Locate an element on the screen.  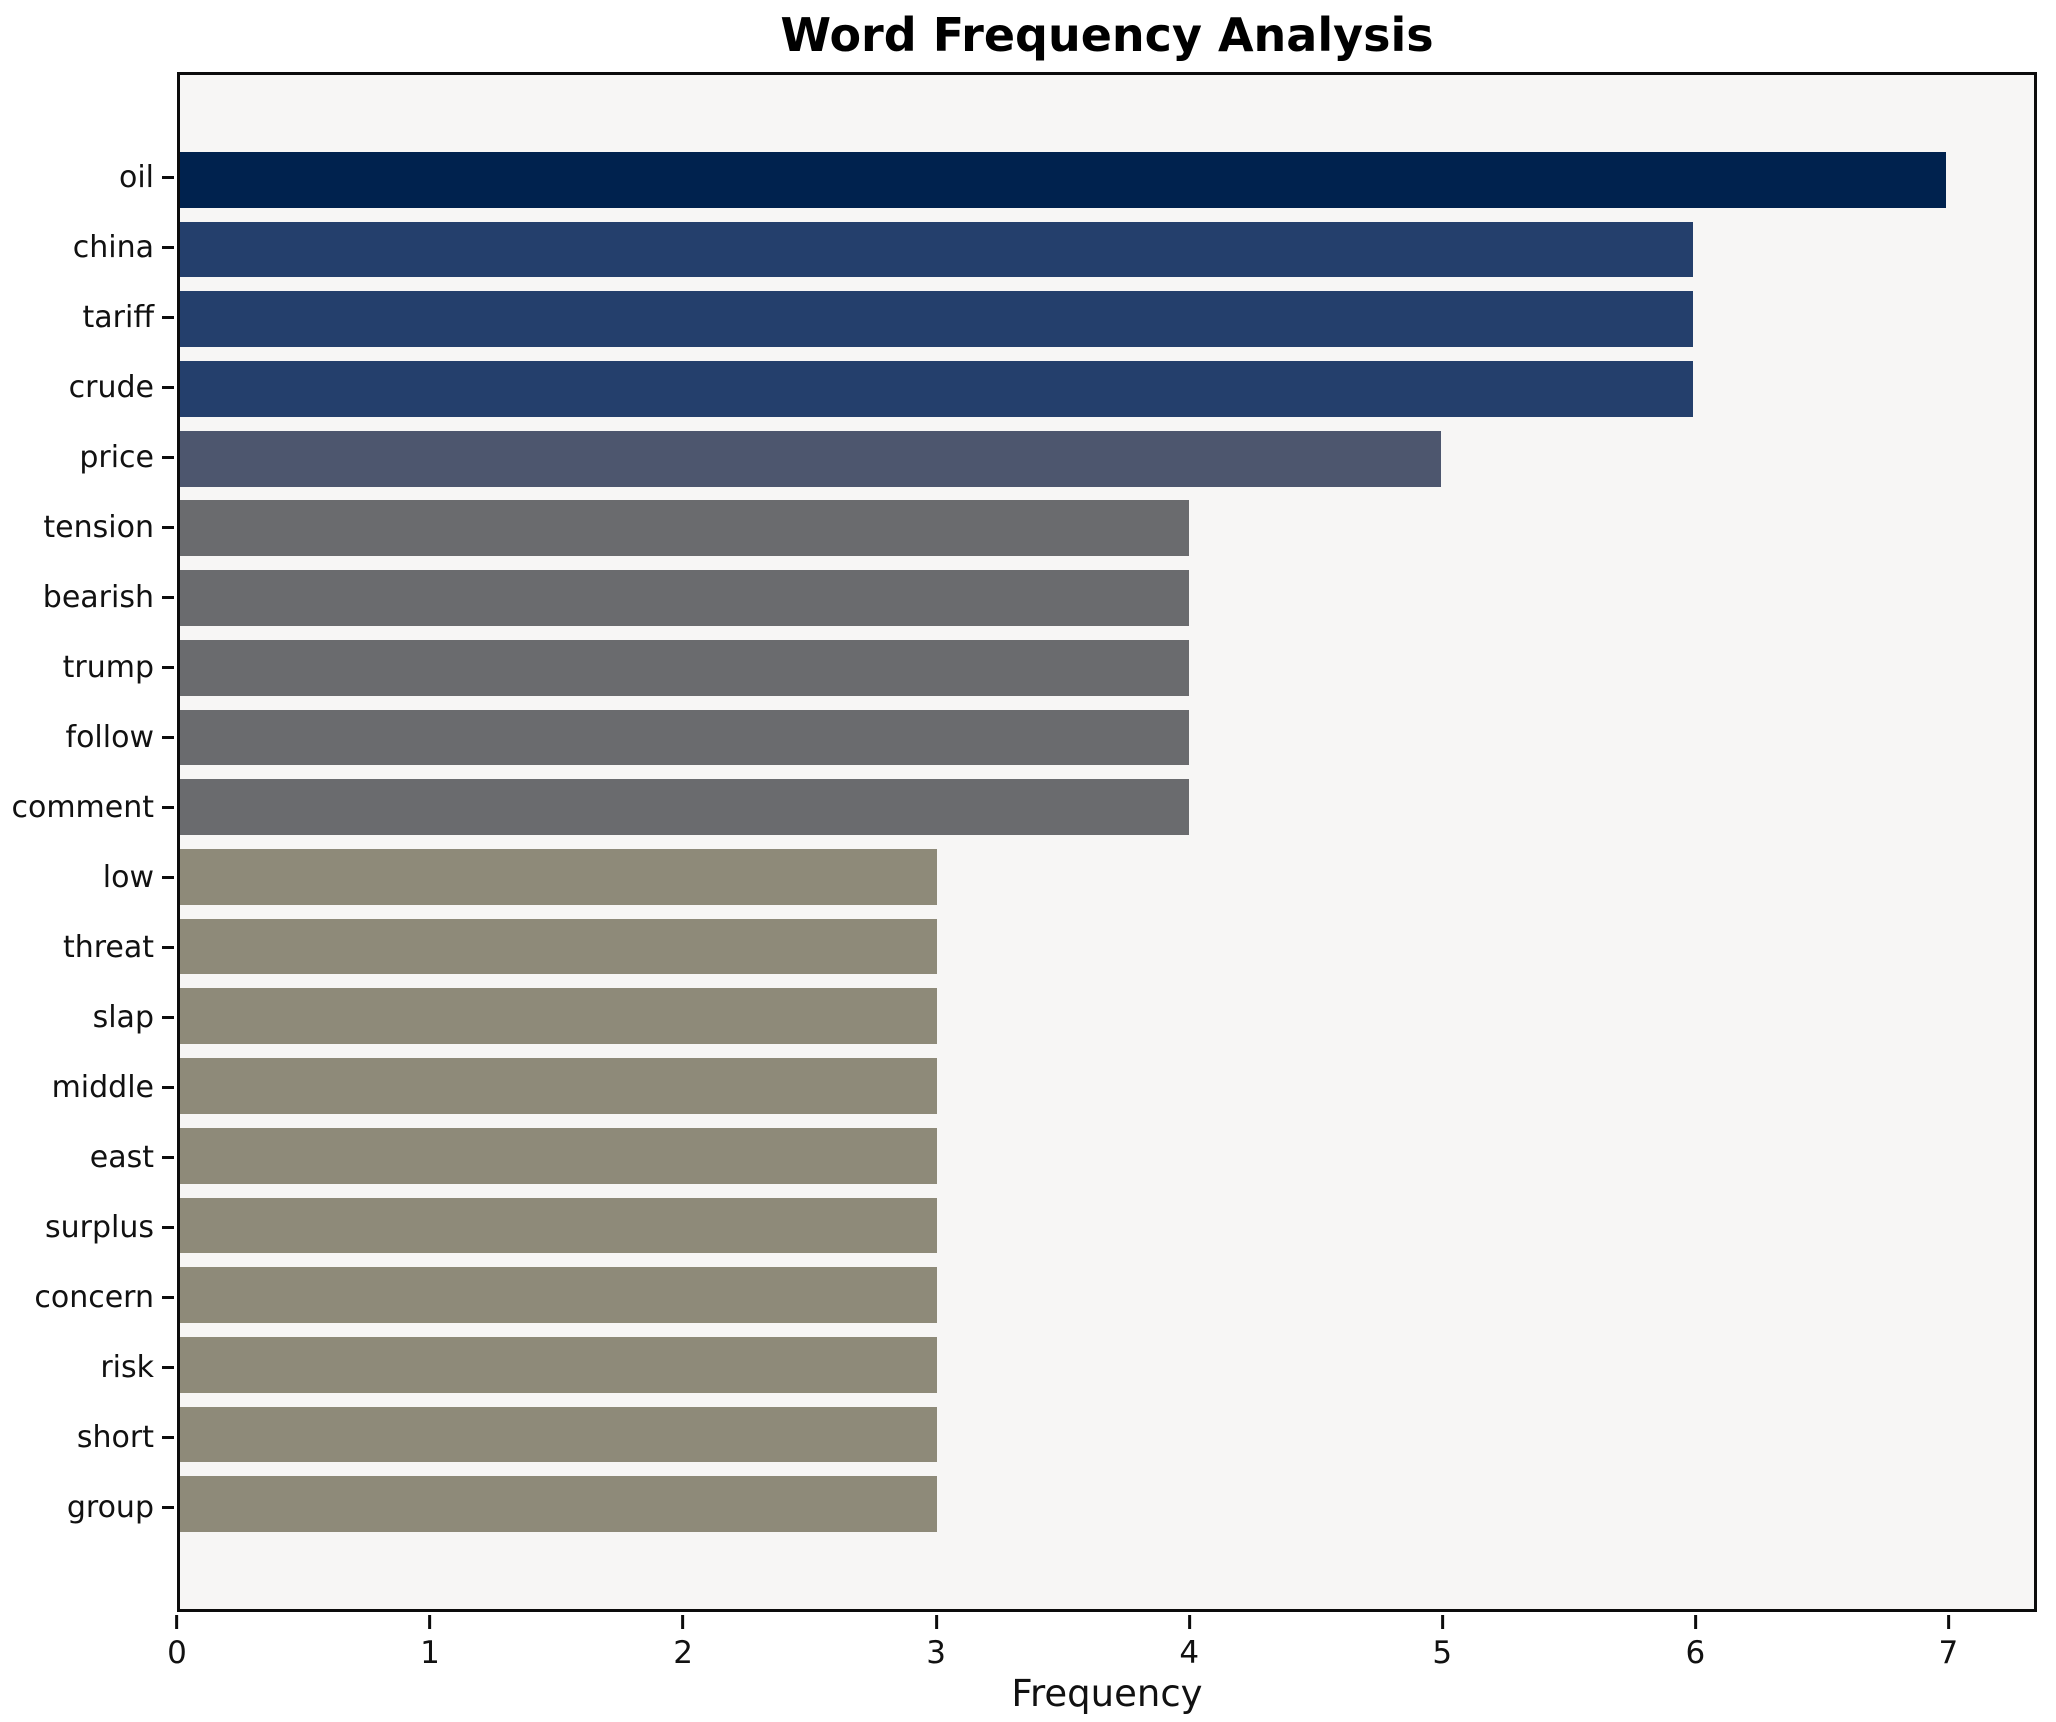
bar-row-tension is located at coordinates (1107, 529).